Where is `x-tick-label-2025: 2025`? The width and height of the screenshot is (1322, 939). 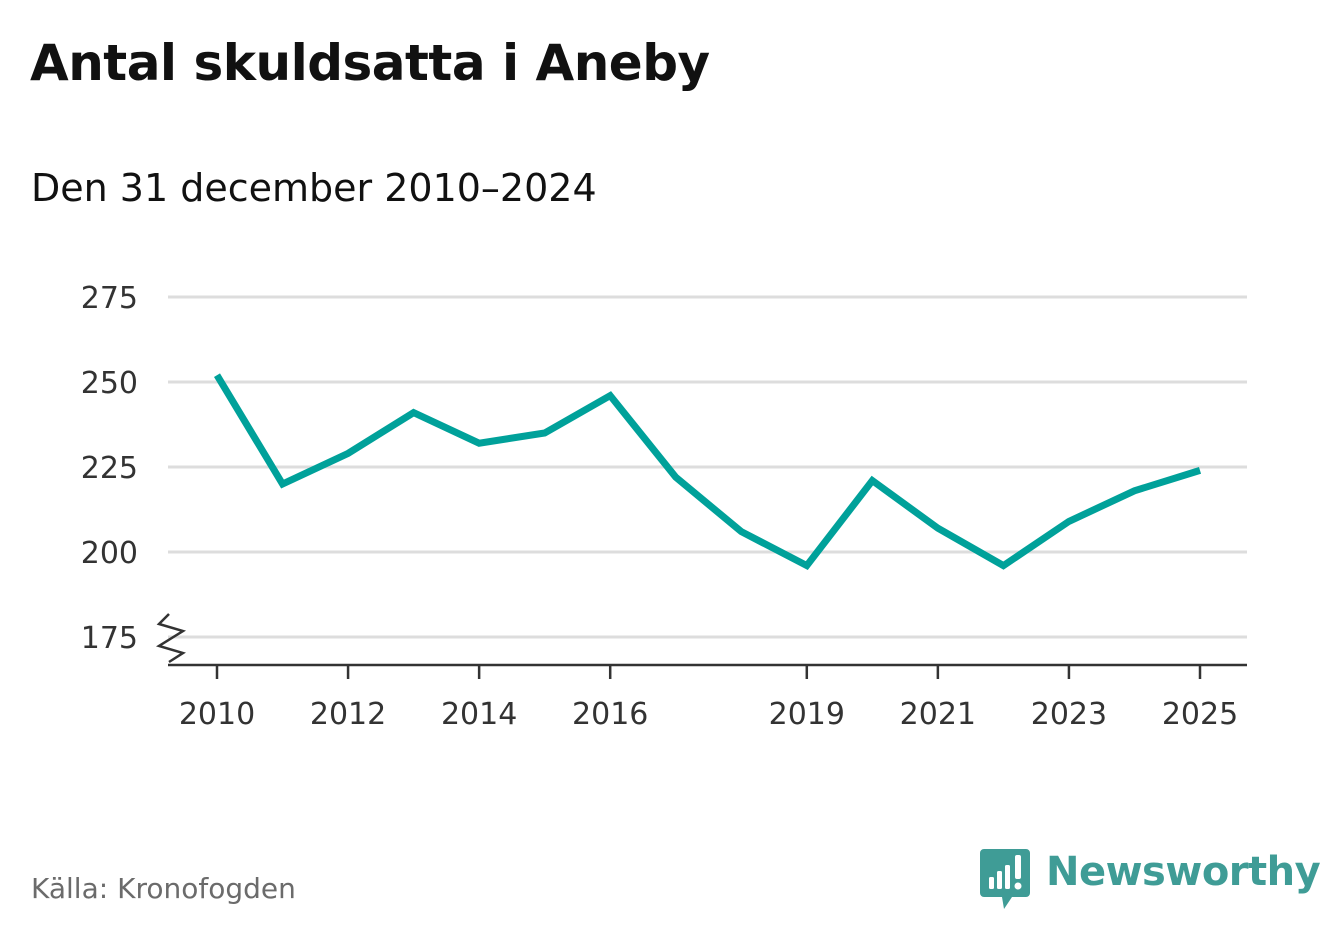 x-tick-label-2025: 2025 is located at coordinates (1200, 714).